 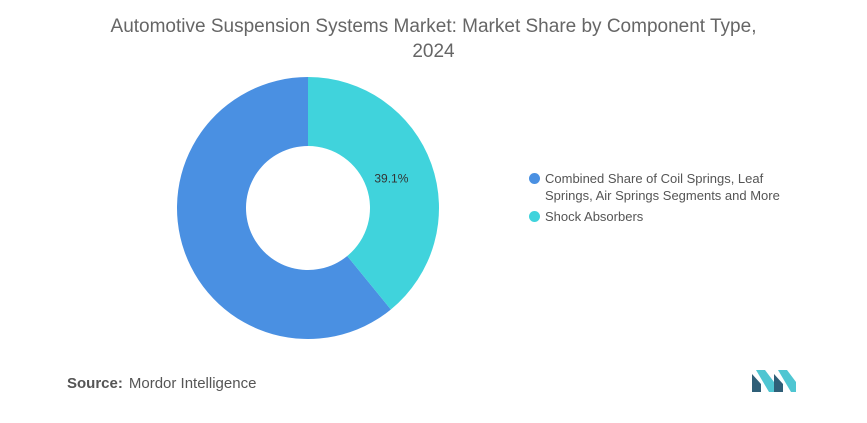 What do you see at coordinates (662, 195) in the screenshot?
I see `legend-label-combined-share-line-2: Springs, Air Springs Segments and More` at bounding box center [662, 195].